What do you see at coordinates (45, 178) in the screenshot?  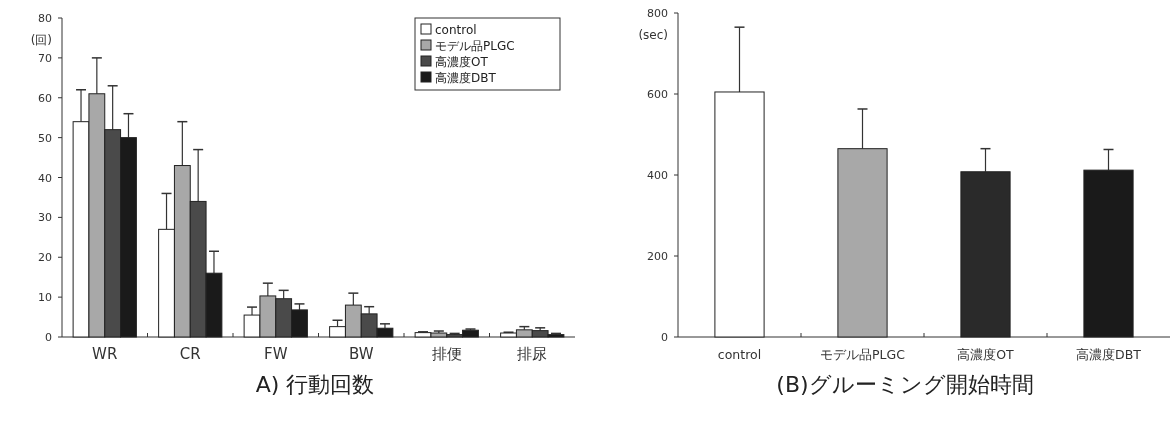 I see `y-tick-label: 40` at bounding box center [45, 178].